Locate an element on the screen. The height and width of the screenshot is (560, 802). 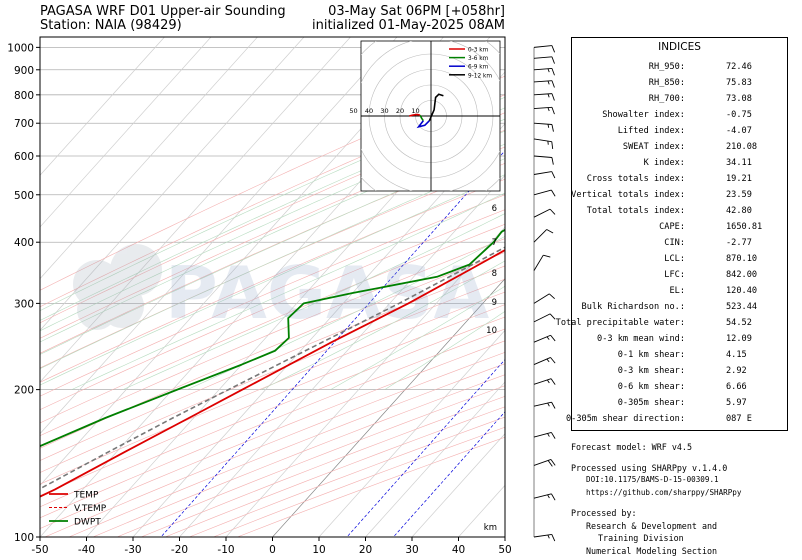
hodograph-trace is located at coordinates (423, 124).